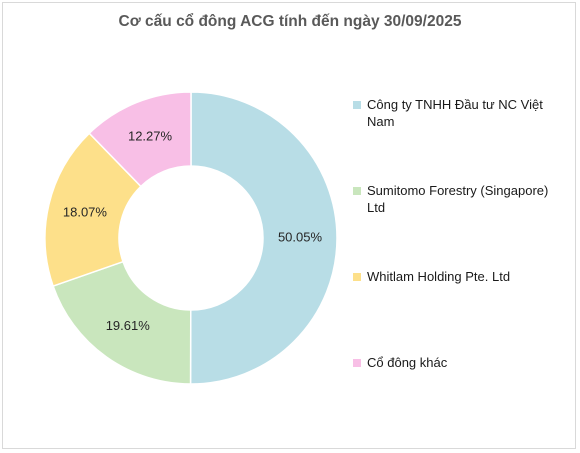 The width and height of the screenshot is (580, 453). I want to click on data-label-cong-ty-tnhh-dau-tu-nc-viet-nam: 50.05%, so click(300, 237).